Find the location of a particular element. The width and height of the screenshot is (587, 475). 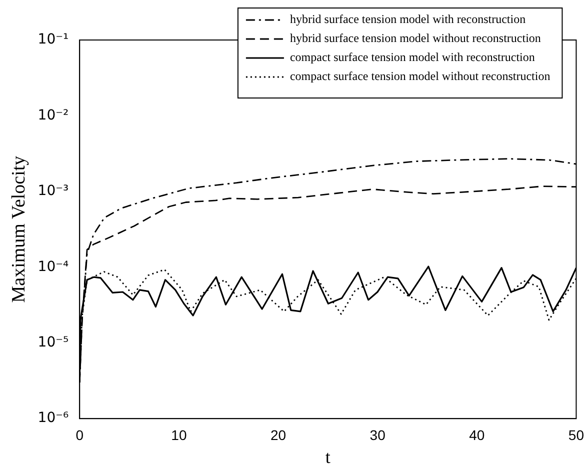

y-tick-label: 10⁻³ is located at coordinates (53, 191).